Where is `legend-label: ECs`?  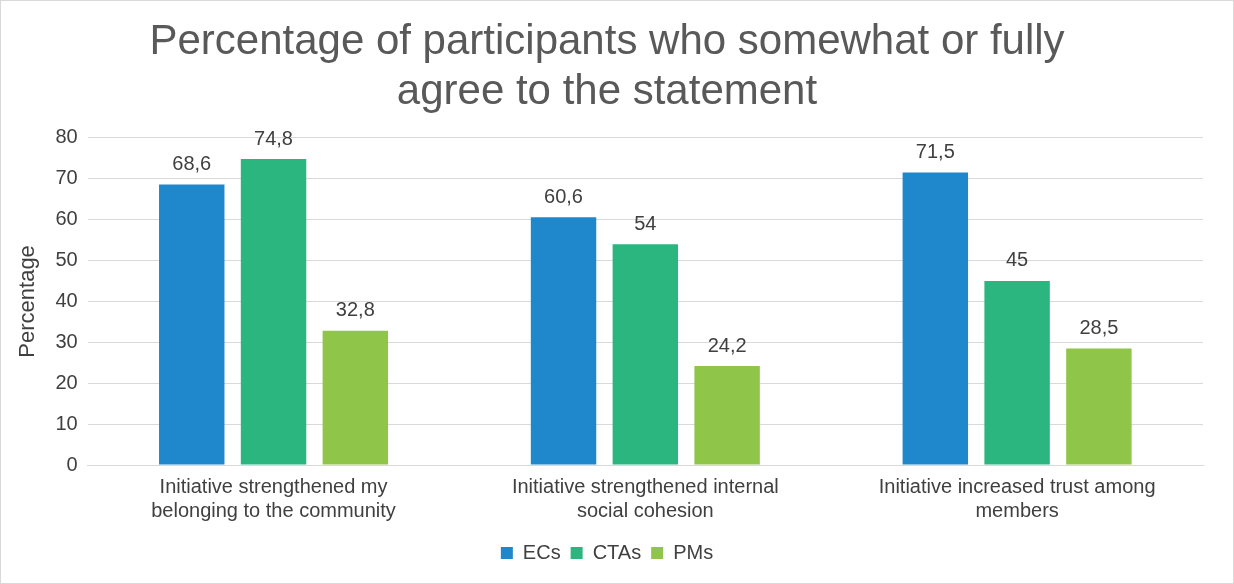 legend-label: ECs is located at coordinates (541, 551).